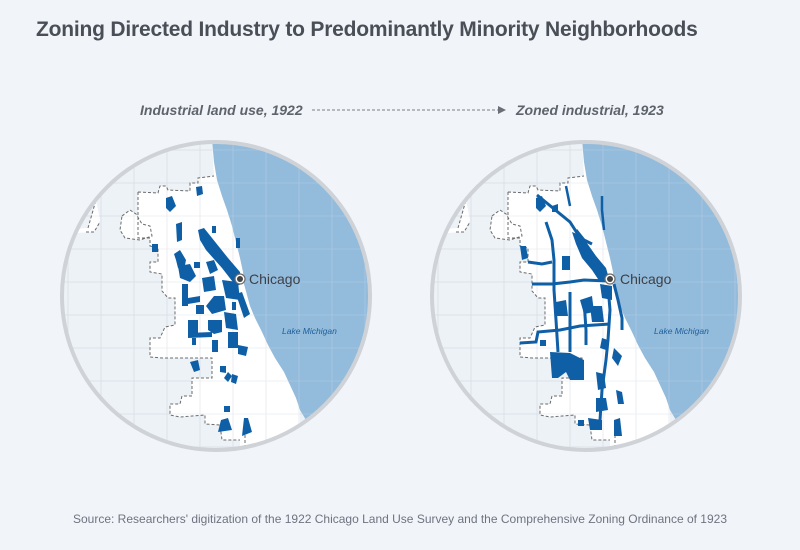 The image size is (800, 550). What do you see at coordinates (590, 110) in the screenshot?
I see `panel-label-1923: Zoned industrial, 1923` at bounding box center [590, 110].